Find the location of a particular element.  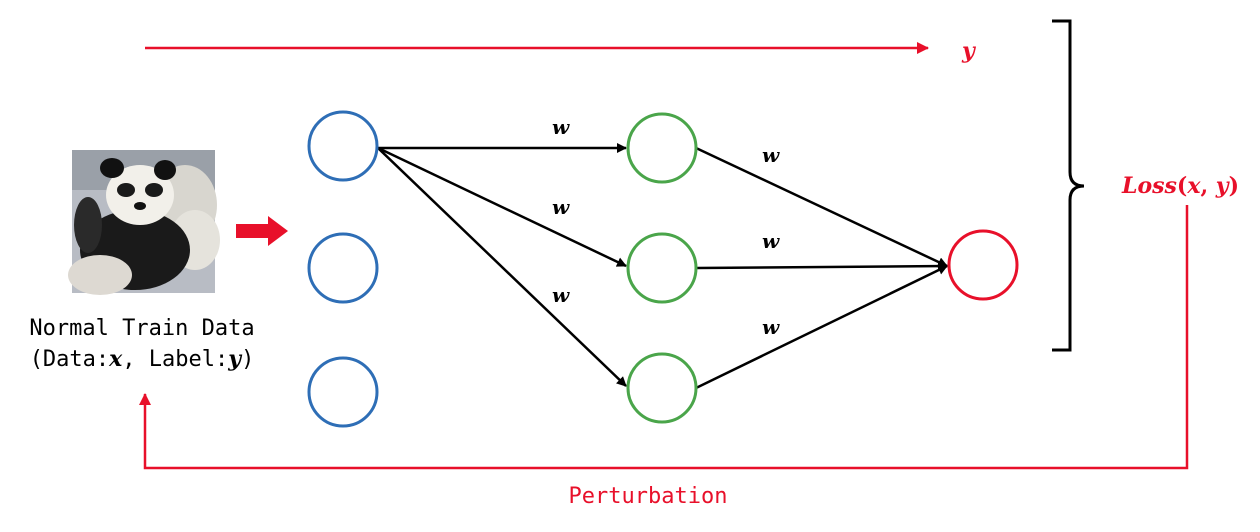

edge-h1-o is located at coordinates (821, 207).